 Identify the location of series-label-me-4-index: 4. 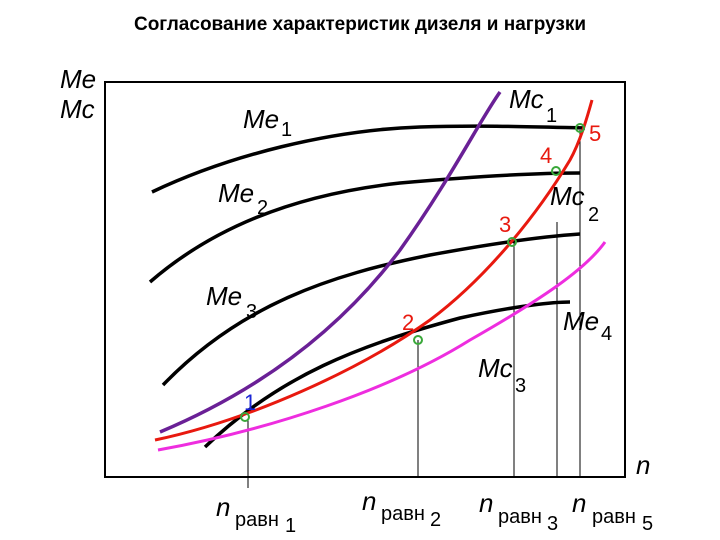
(606, 334).